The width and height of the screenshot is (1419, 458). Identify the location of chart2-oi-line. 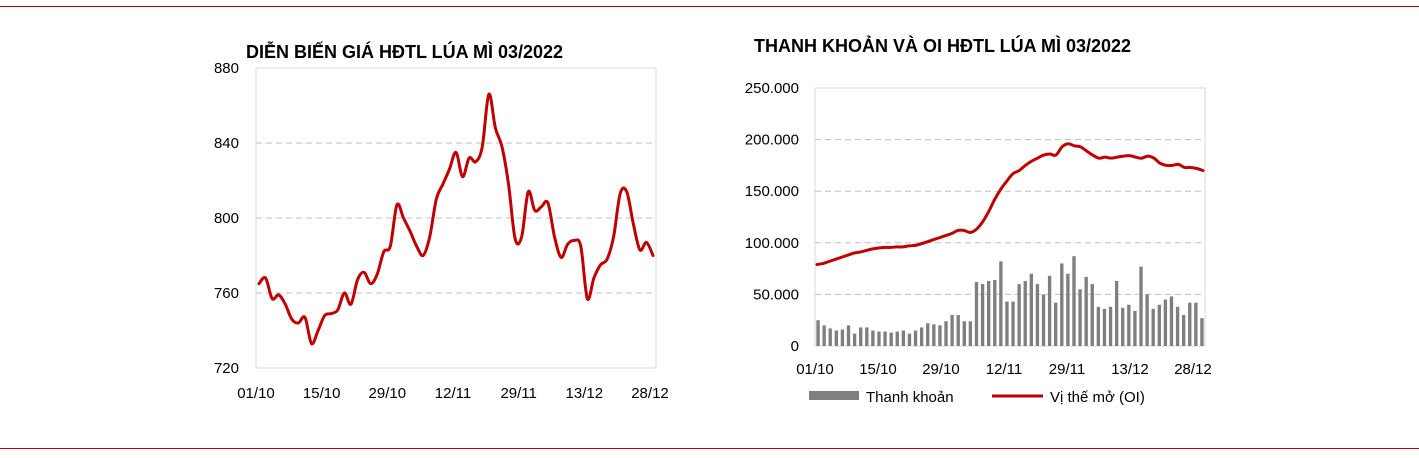
(1010, 204).